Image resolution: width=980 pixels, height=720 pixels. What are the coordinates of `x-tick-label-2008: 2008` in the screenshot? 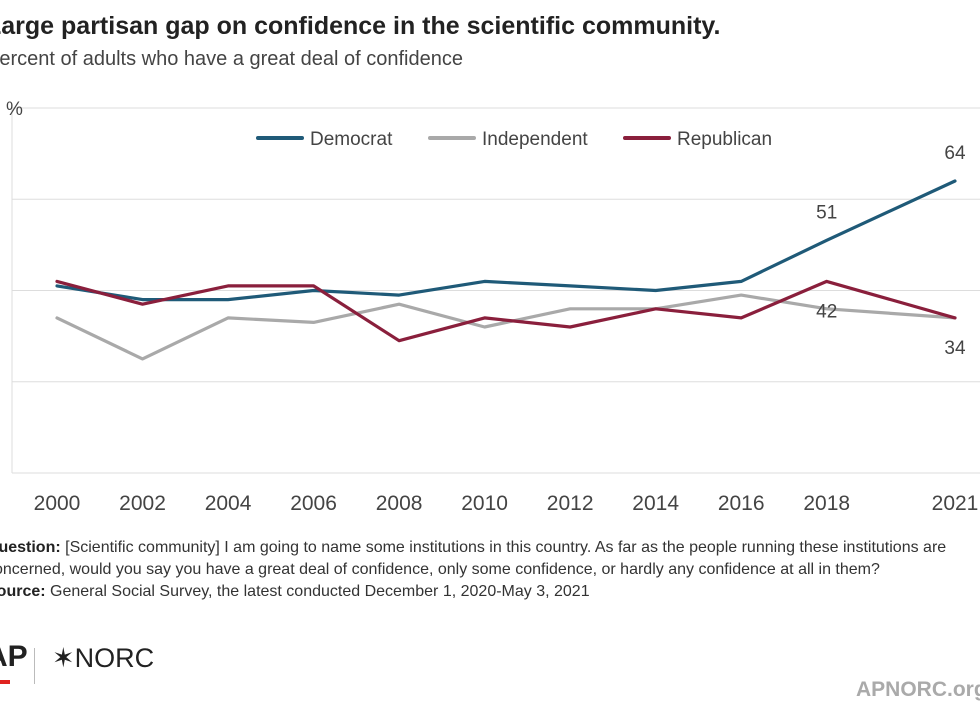 It's located at (399, 503).